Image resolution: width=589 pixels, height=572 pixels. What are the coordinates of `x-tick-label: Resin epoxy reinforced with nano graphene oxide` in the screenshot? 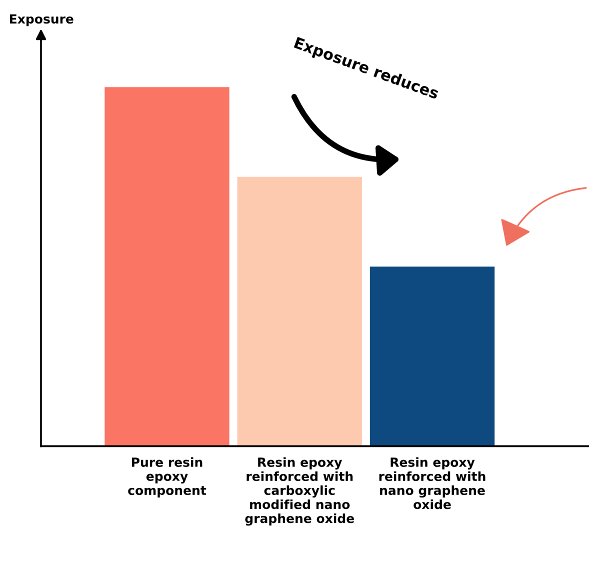 It's located at (432, 483).